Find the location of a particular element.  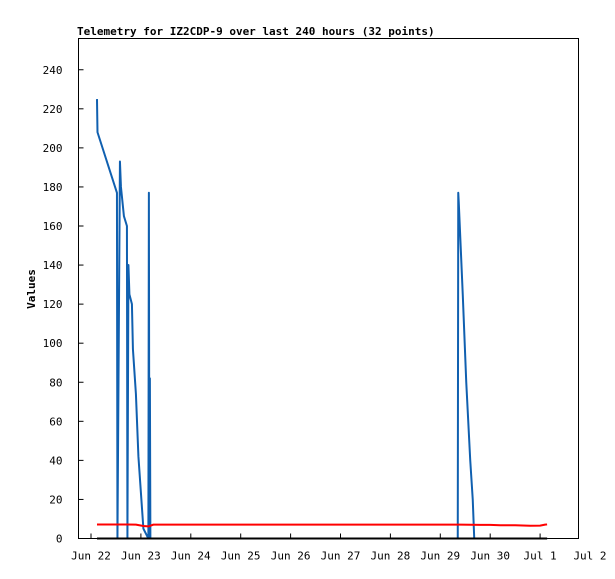

x-tick-label: Jun 24 is located at coordinates (191, 556).